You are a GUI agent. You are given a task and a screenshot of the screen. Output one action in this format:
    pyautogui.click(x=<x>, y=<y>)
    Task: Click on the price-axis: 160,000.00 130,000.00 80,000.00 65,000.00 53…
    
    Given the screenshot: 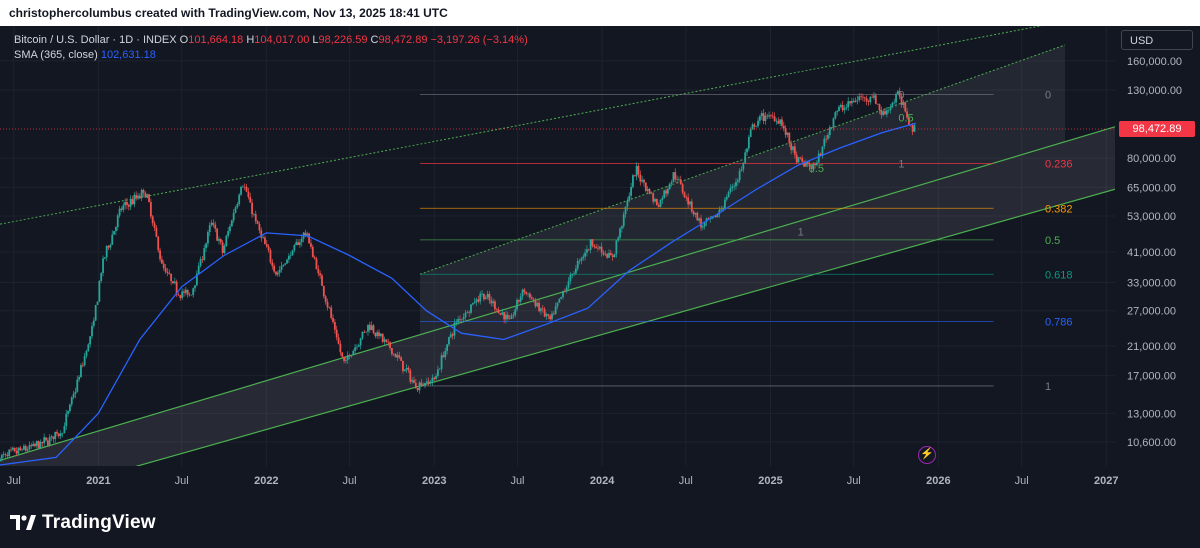 What is the action you would take?
    pyautogui.click(x=1154, y=252)
    